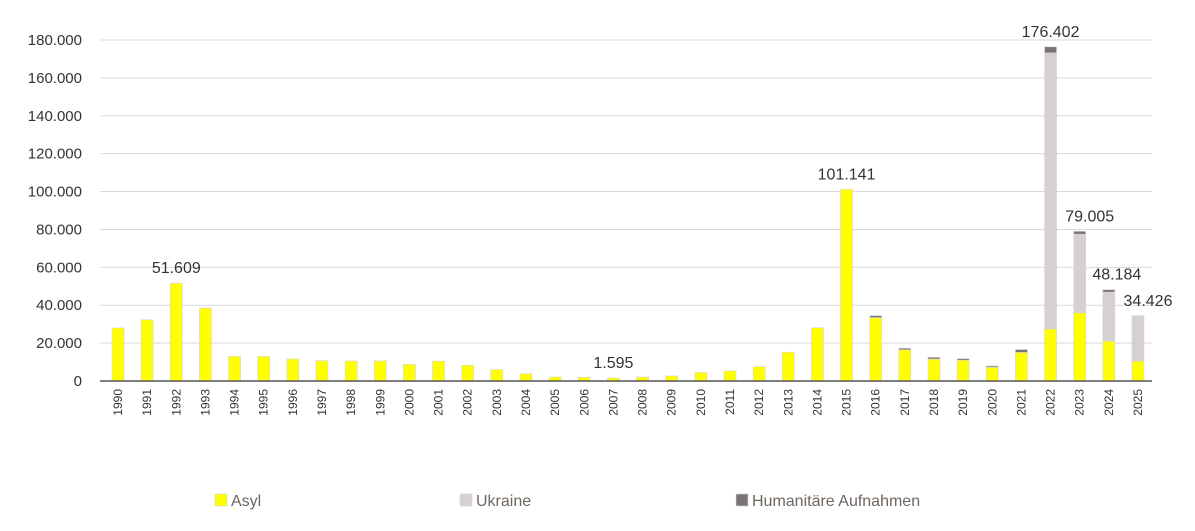 This screenshot has width=1195, height=531. Describe the element at coordinates (672, 378) in the screenshot. I see `bar-asyl-2009` at that location.